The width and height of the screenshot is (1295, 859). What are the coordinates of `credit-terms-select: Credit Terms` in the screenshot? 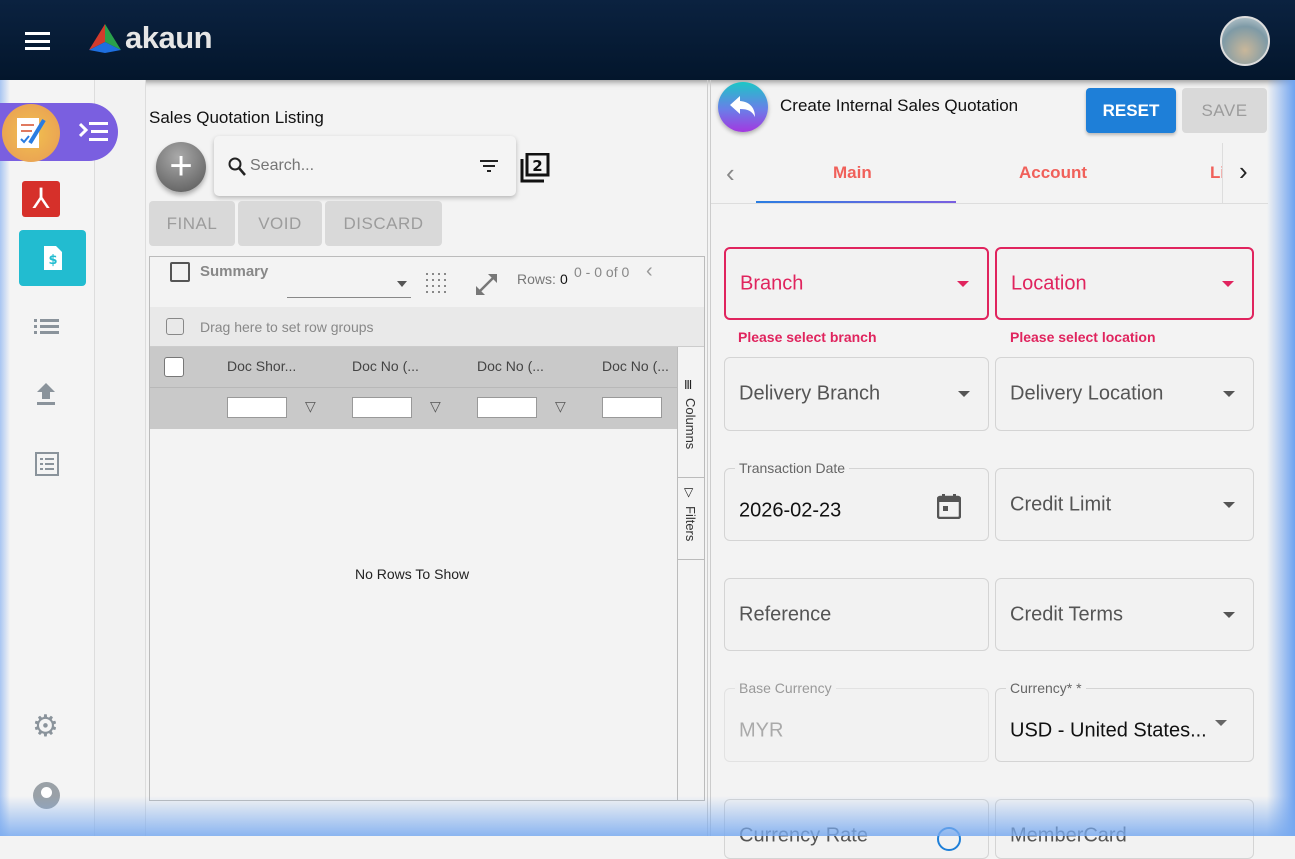 It's located at (1124, 614).